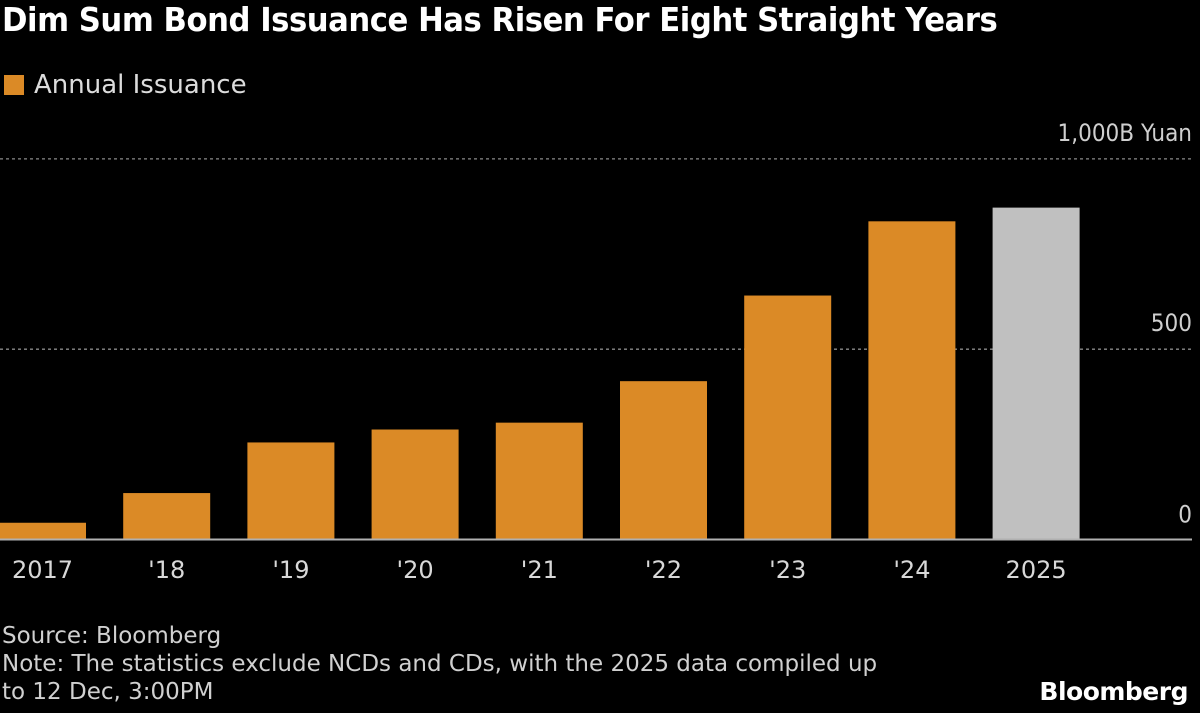 The height and width of the screenshot is (713, 1200). Describe the element at coordinates (140, 85) in the screenshot. I see `legend-label: Annual Issuance` at that location.